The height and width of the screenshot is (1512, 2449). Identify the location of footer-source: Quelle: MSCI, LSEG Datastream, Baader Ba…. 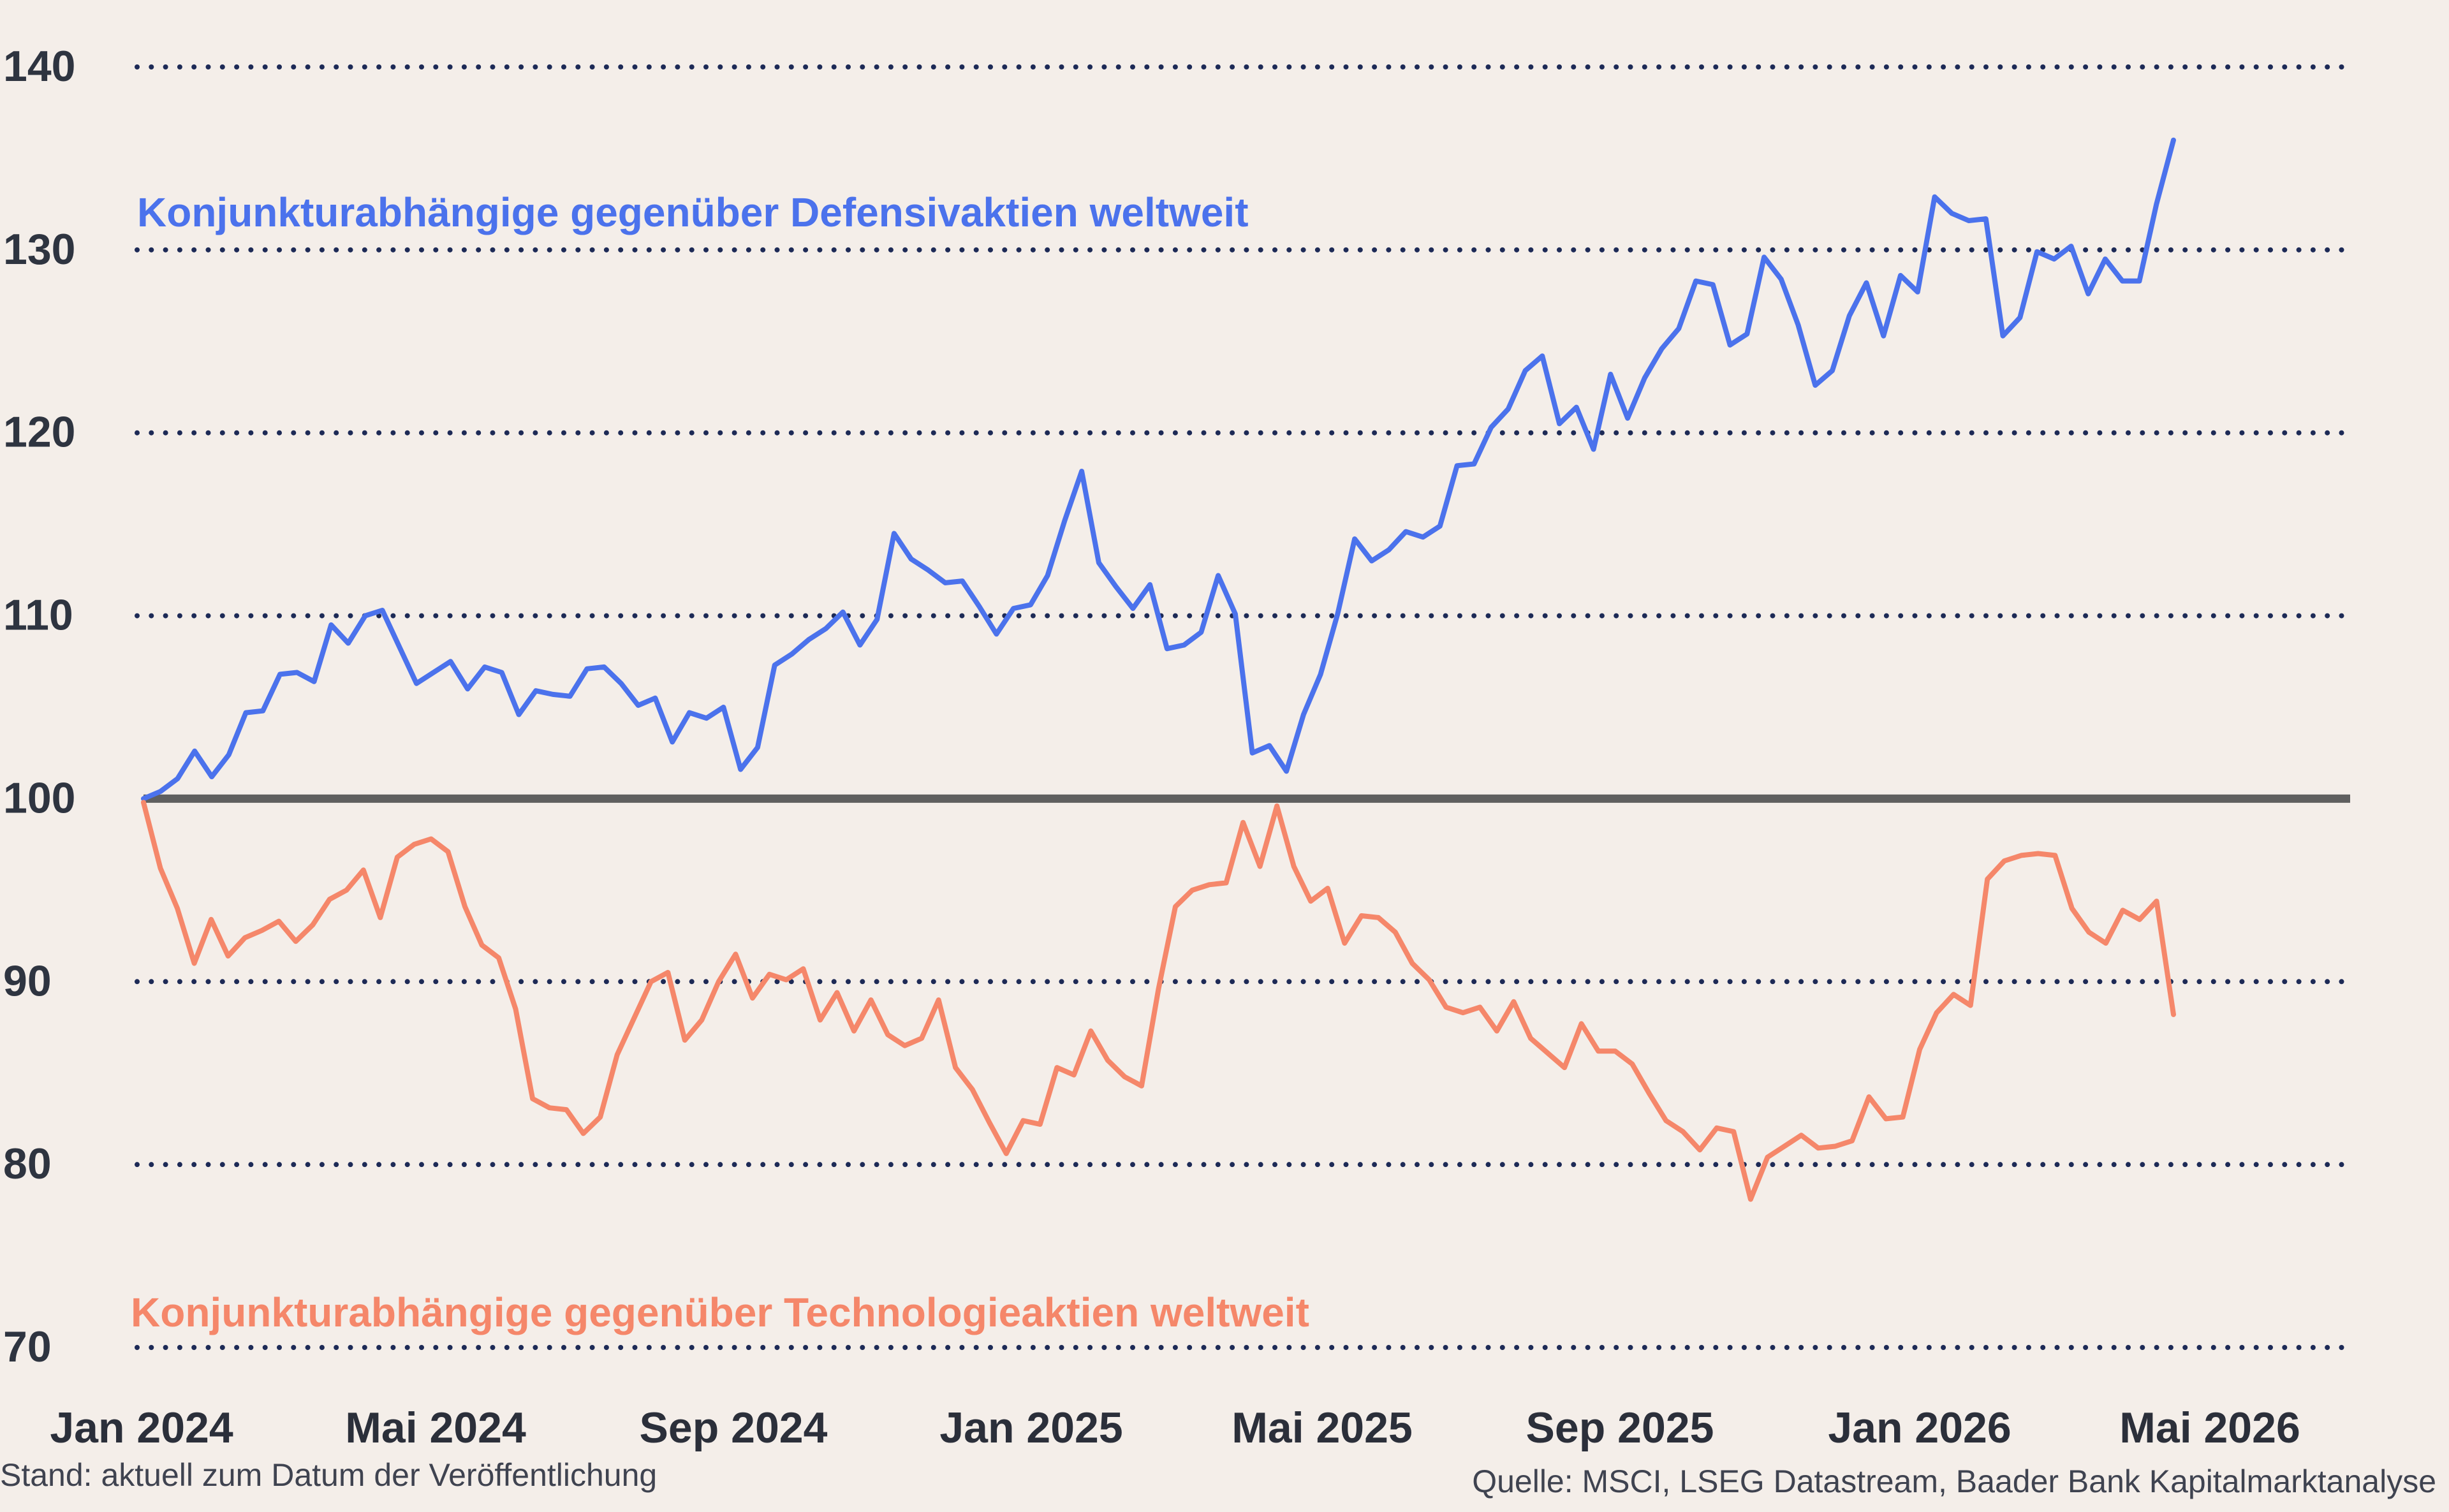
(1954, 1481).